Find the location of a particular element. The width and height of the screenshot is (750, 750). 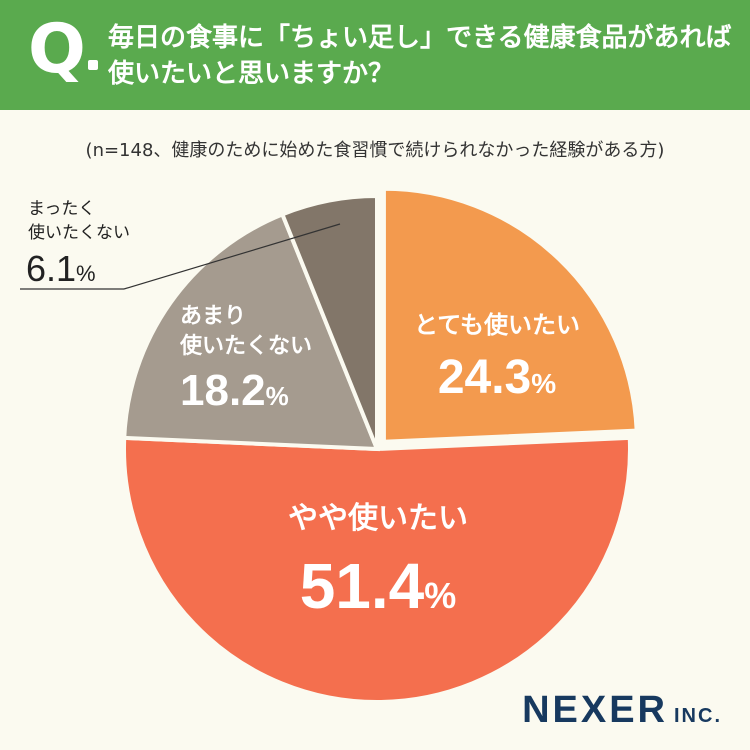

logo-suffix: INC. is located at coordinates (698, 716).